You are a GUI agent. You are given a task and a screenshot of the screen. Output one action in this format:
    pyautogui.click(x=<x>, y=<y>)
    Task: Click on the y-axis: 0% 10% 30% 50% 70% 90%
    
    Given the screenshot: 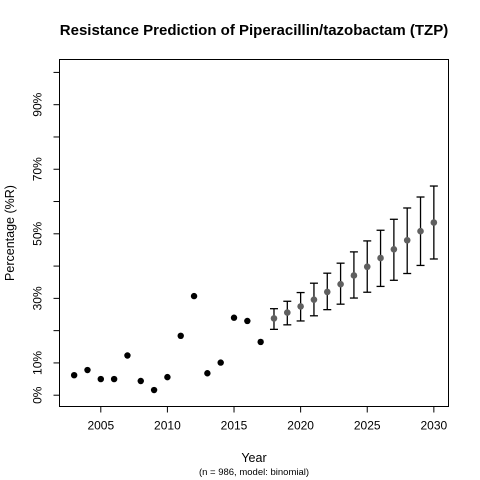 What is the action you would take?
    pyautogui.click(x=45, y=237)
    